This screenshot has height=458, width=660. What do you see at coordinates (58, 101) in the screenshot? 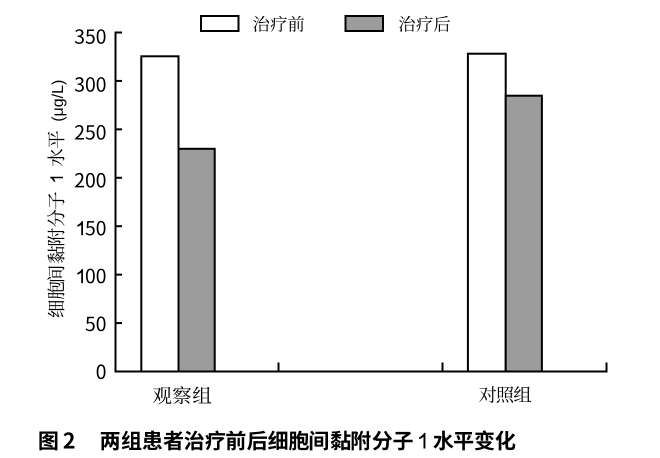
I see `svg-text: (μg/L)` at bounding box center [58, 101].